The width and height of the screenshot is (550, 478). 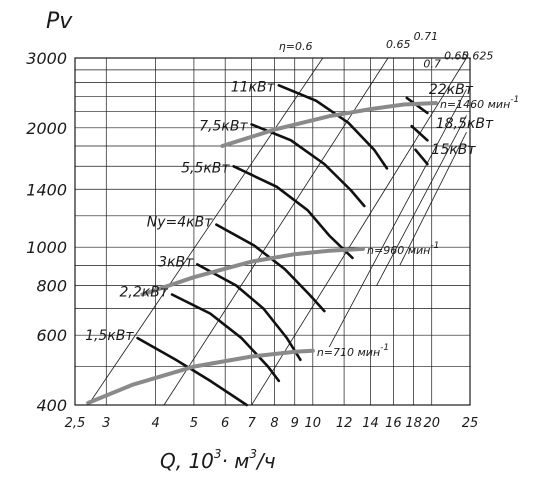 I want to click on y-tick-800: 800, so click(x=51, y=286).